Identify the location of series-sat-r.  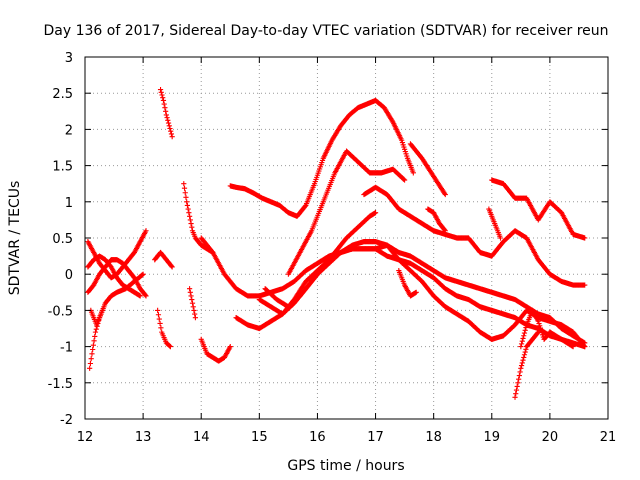
(474, 236).